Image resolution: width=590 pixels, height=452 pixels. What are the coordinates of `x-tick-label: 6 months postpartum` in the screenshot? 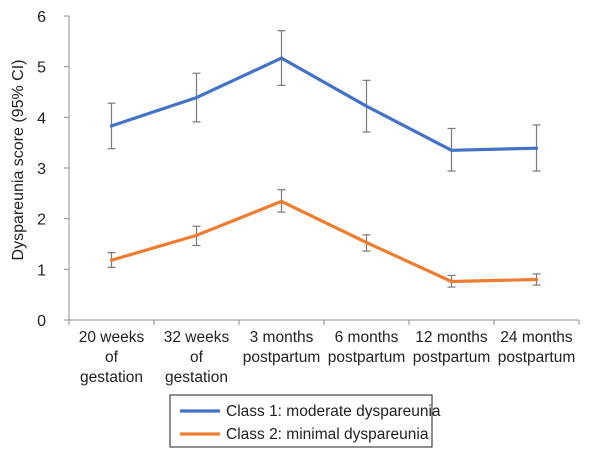 It's located at (367, 347).